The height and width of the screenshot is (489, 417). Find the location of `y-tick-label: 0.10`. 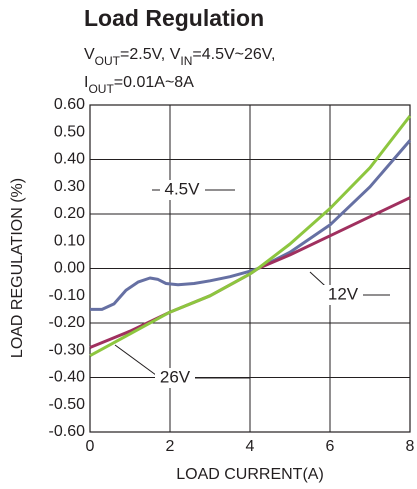

y-tick-label: 0.10 is located at coordinates (69, 240).